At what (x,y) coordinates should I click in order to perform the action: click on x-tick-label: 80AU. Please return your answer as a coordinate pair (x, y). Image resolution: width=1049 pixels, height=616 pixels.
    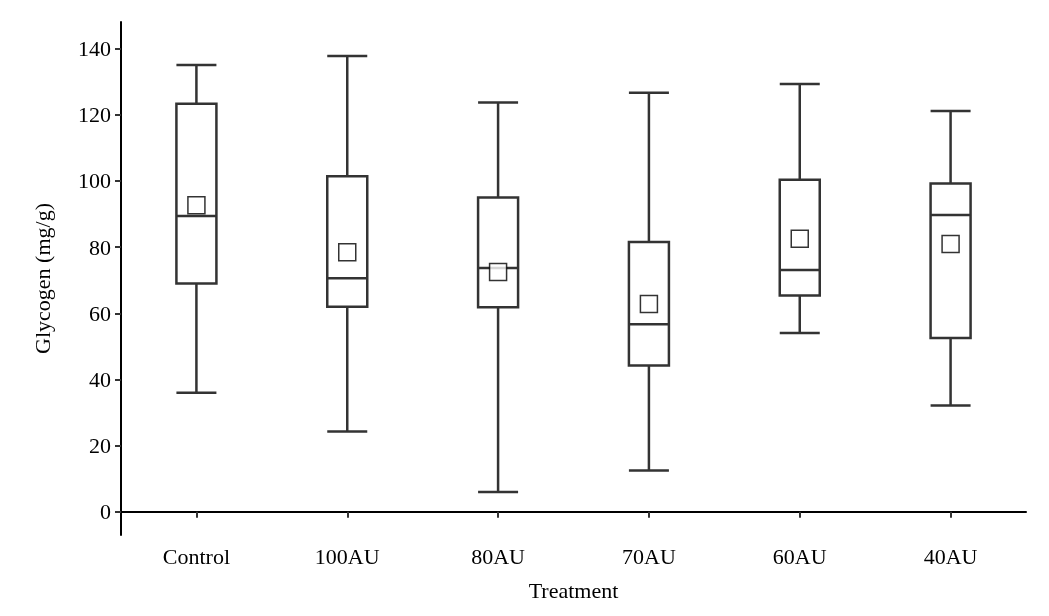
    Looking at the image, I should click on (498, 556).